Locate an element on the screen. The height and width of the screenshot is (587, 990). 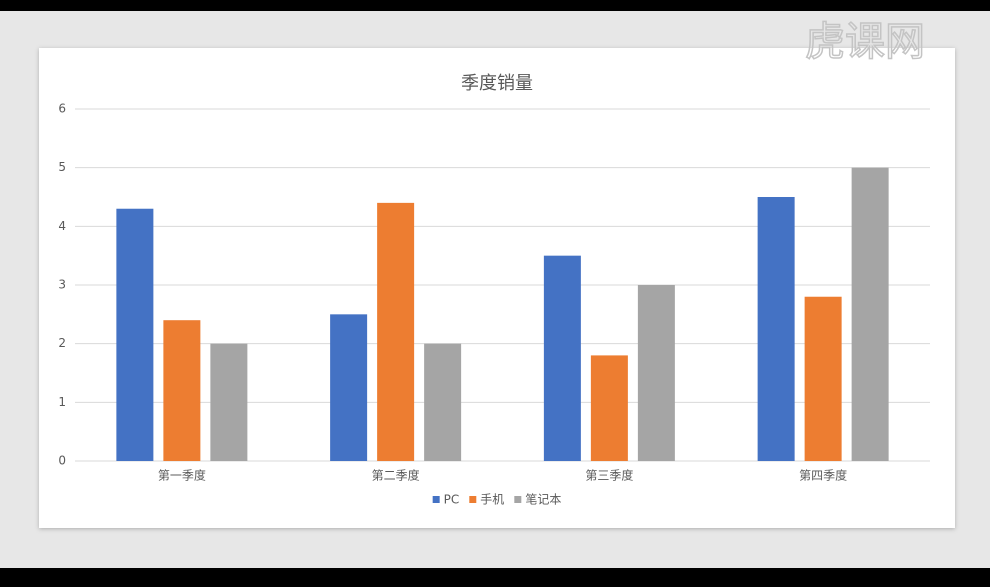
legend-label: PC is located at coordinates (452, 500).